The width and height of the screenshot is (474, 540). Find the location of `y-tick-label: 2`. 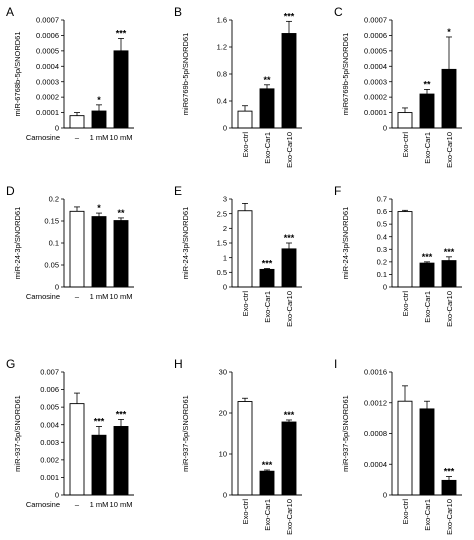

y-tick-label: 2 is located at coordinates (225, 228).